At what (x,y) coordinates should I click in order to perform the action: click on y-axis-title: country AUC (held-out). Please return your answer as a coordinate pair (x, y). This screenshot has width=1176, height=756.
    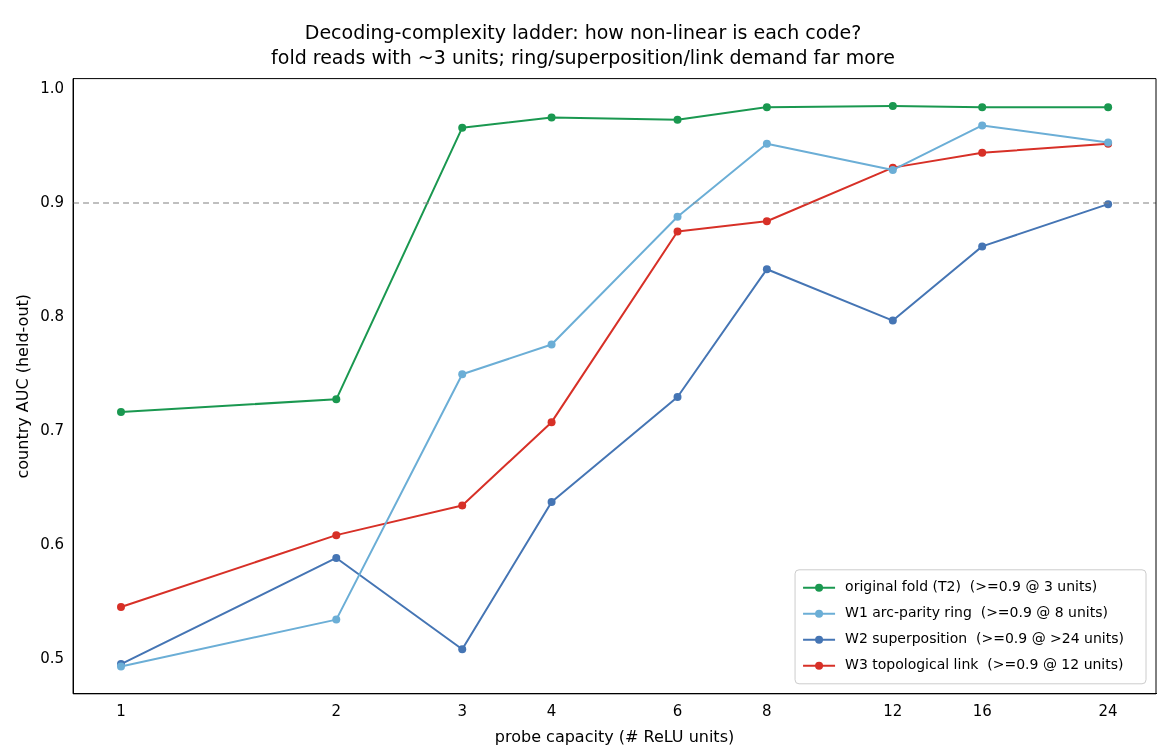
    Looking at the image, I should click on (22, 386).